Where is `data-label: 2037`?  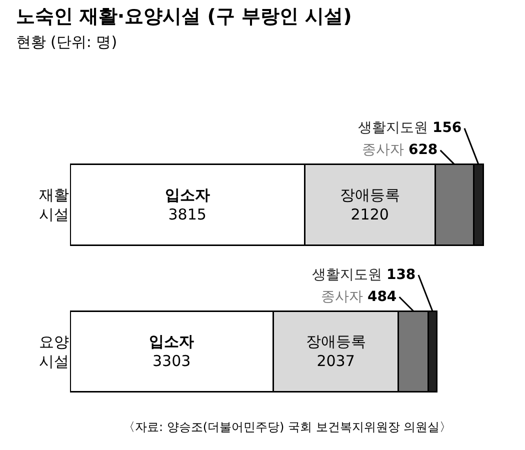 data-label: 2037 is located at coordinates (335, 361).